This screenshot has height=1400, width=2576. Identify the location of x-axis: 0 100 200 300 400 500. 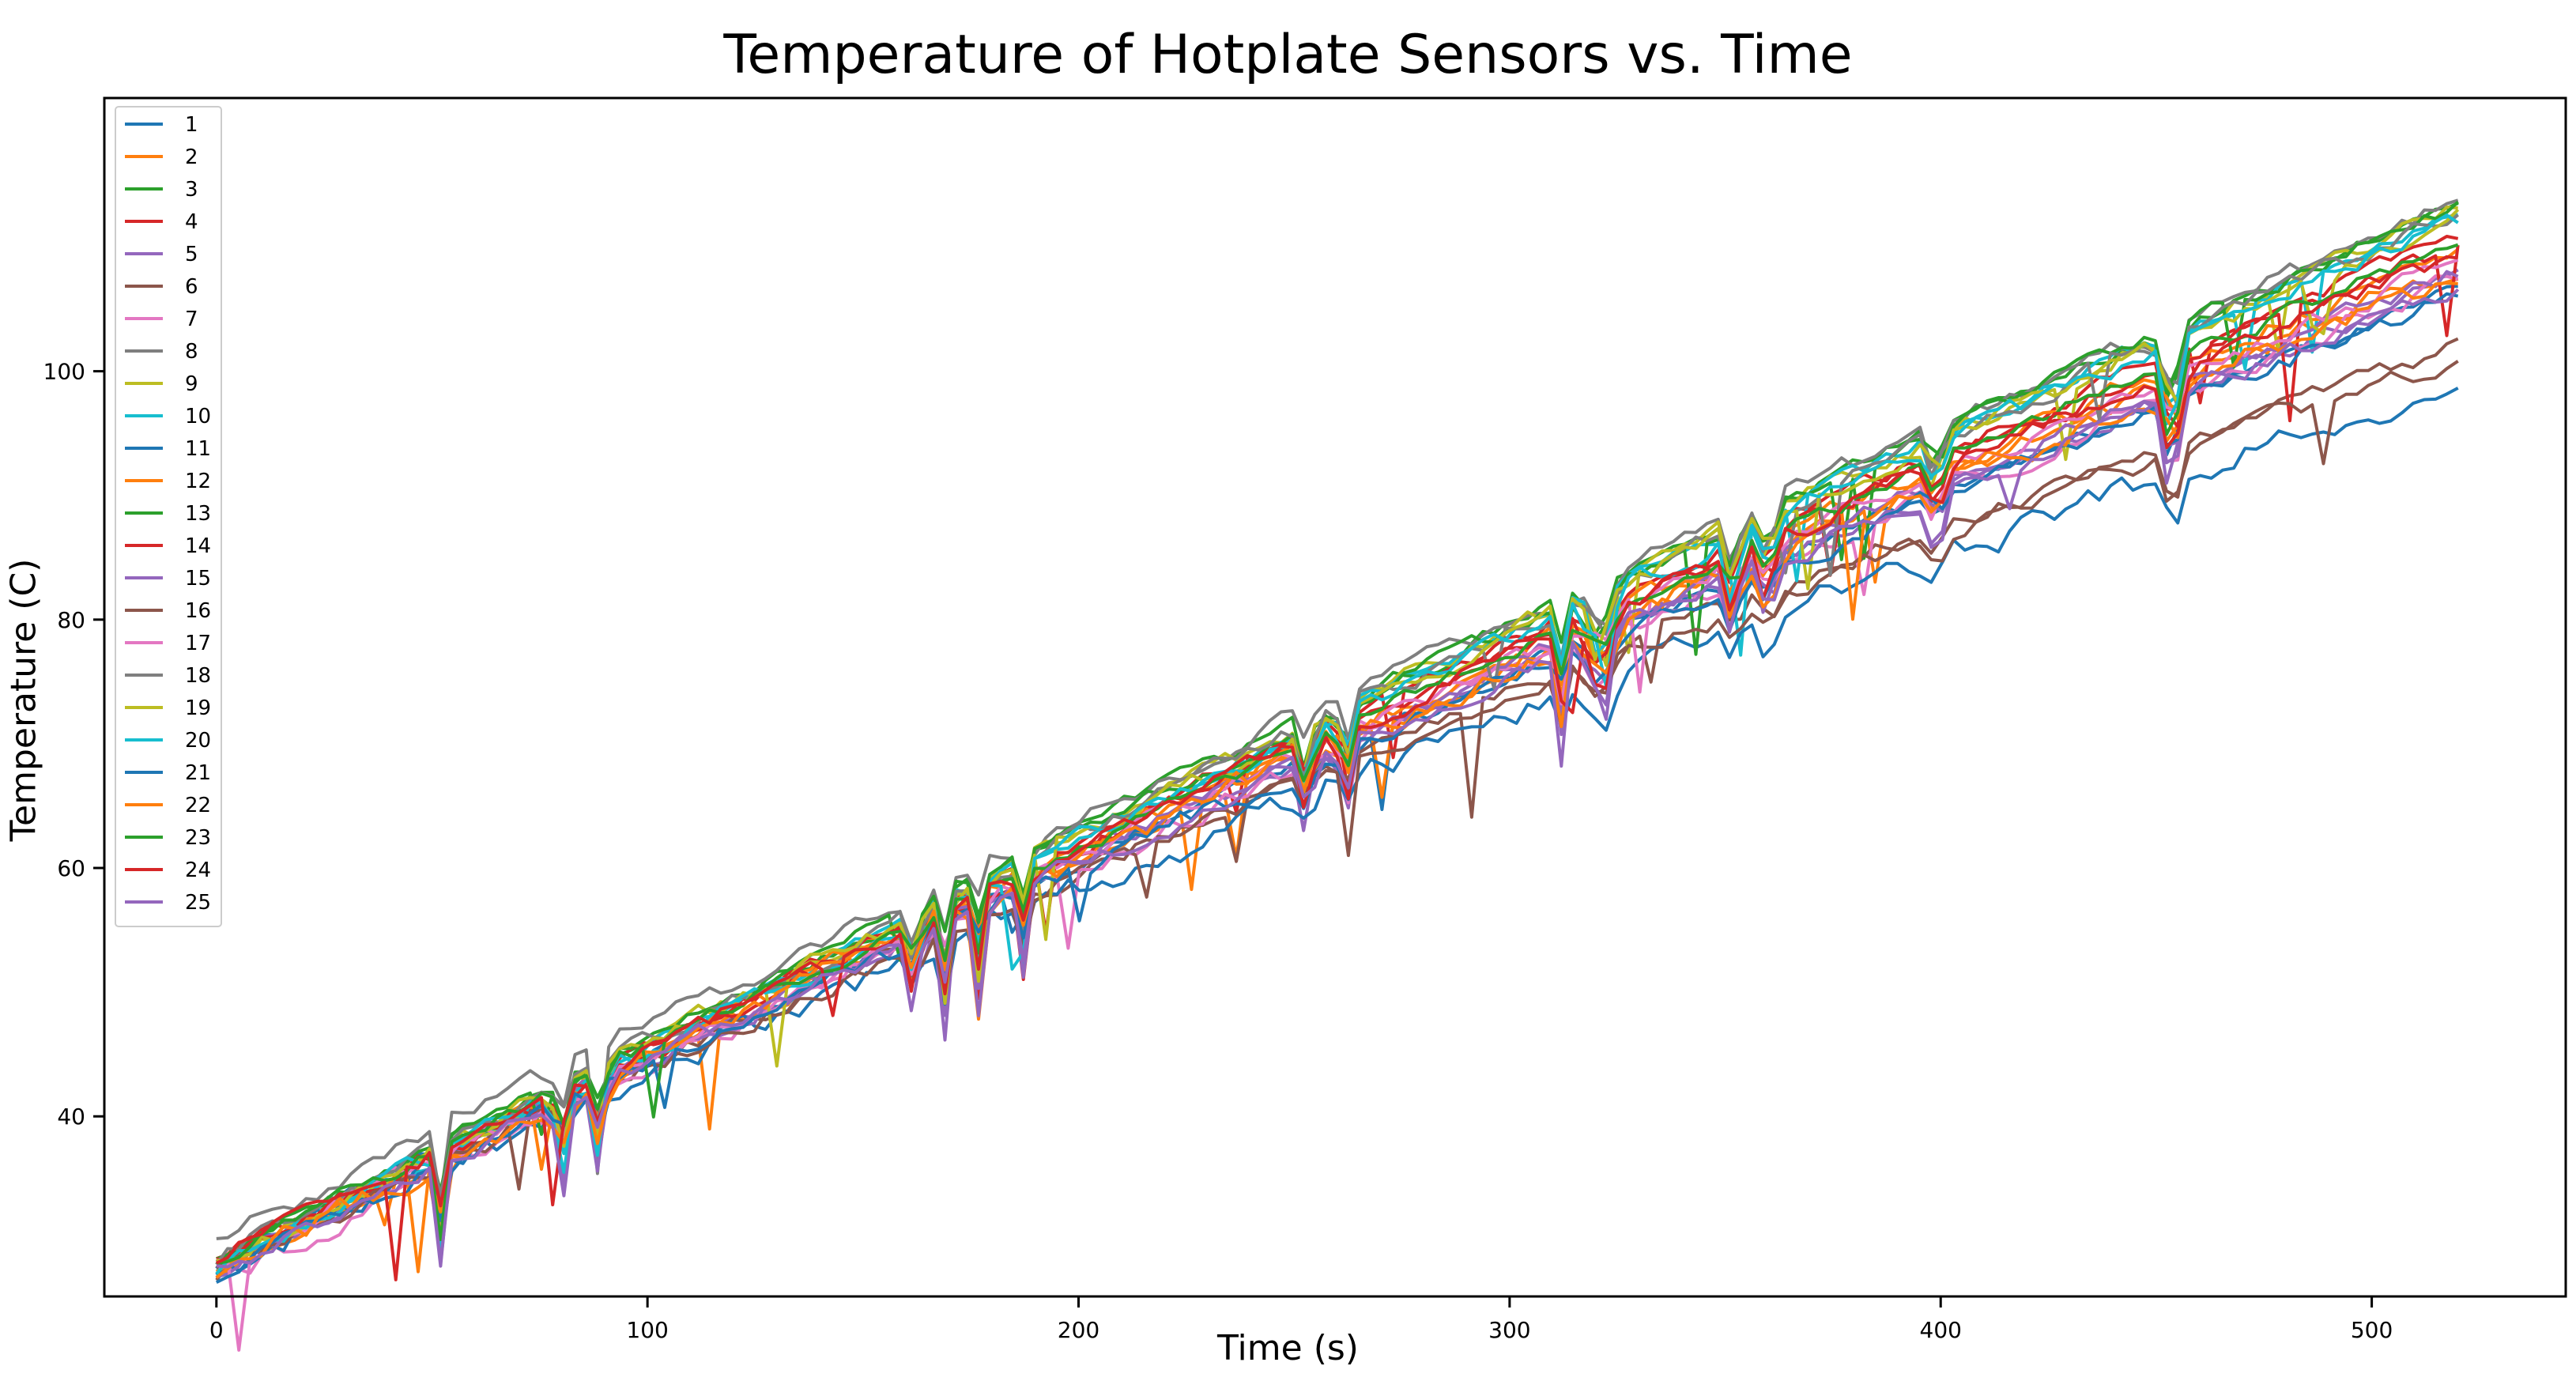
(1301, 1319).